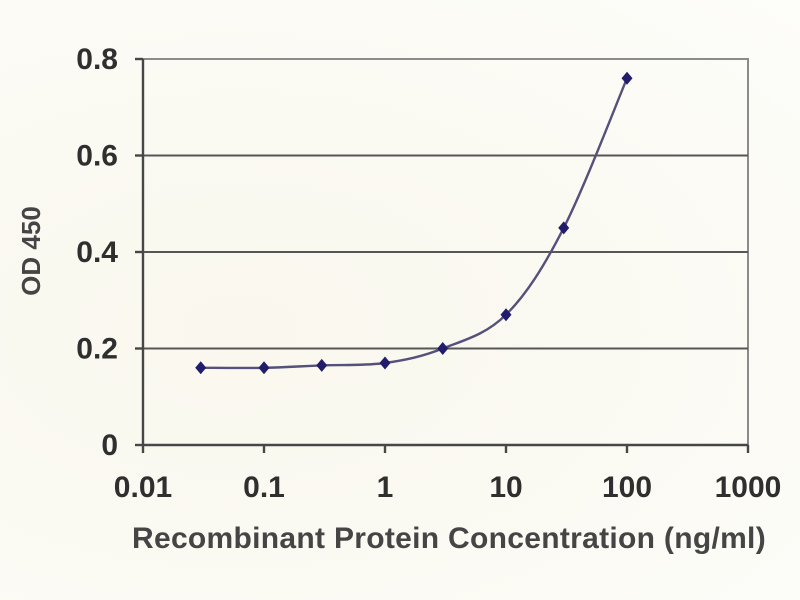  I want to click on y-tick-label: 0.4, so click(97, 252).